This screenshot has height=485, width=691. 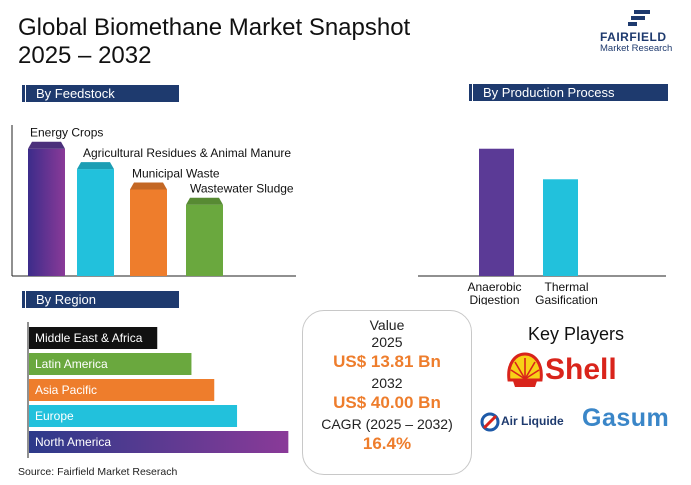 What do you see at coordinates (100, 299) in the screenshot?
I see `section-bar-region: By Region` at bounding box center [100, 299].